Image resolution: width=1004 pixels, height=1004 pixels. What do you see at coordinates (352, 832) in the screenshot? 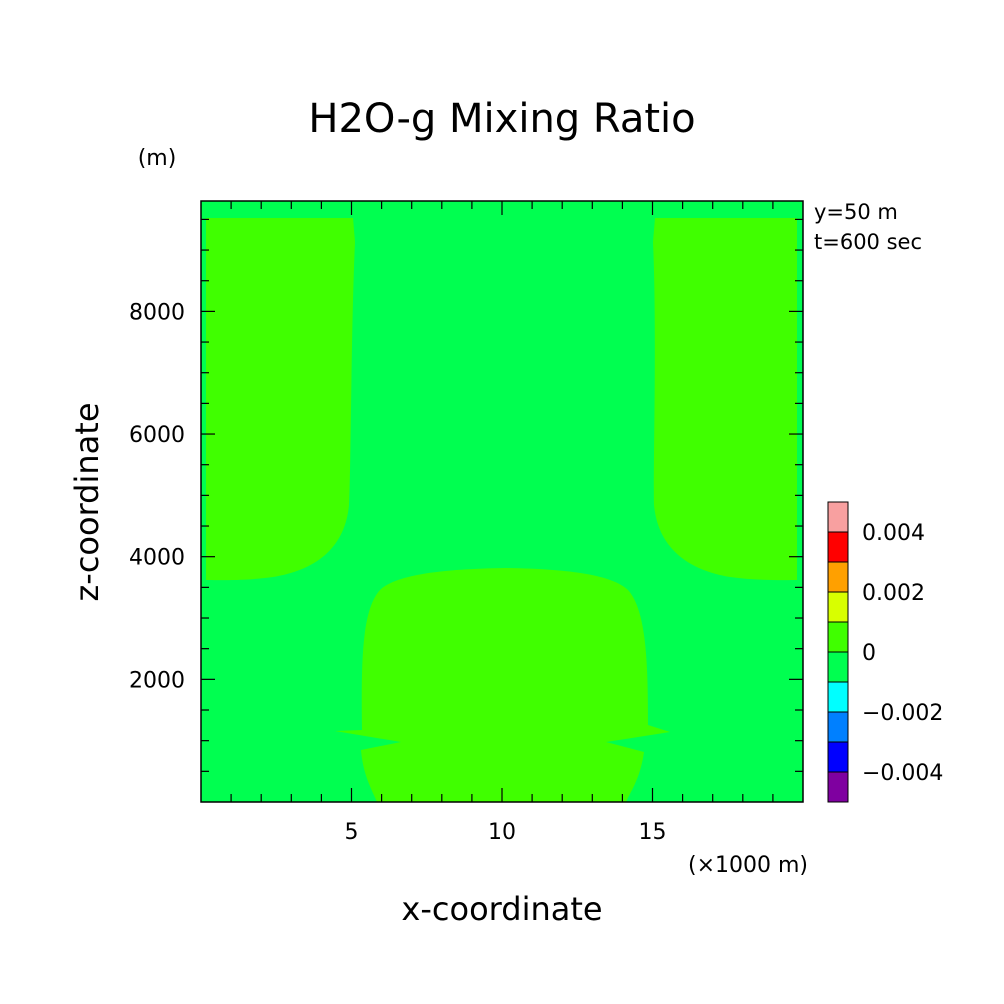
I see `x-tick-label: 5` at bounding box center [352, 832].